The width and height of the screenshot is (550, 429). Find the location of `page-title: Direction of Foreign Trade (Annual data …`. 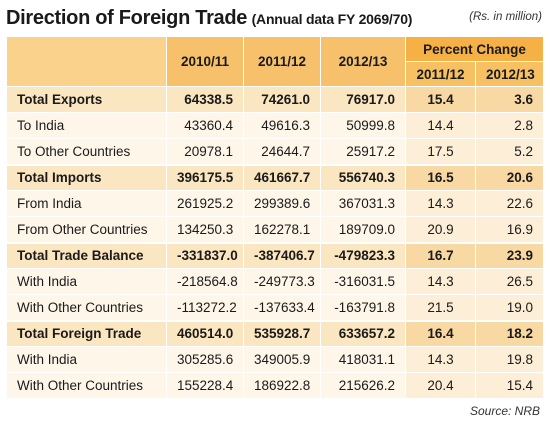

page-title: Direction of Foreign Trade (Annual data … is located at coordinates (209, 18).